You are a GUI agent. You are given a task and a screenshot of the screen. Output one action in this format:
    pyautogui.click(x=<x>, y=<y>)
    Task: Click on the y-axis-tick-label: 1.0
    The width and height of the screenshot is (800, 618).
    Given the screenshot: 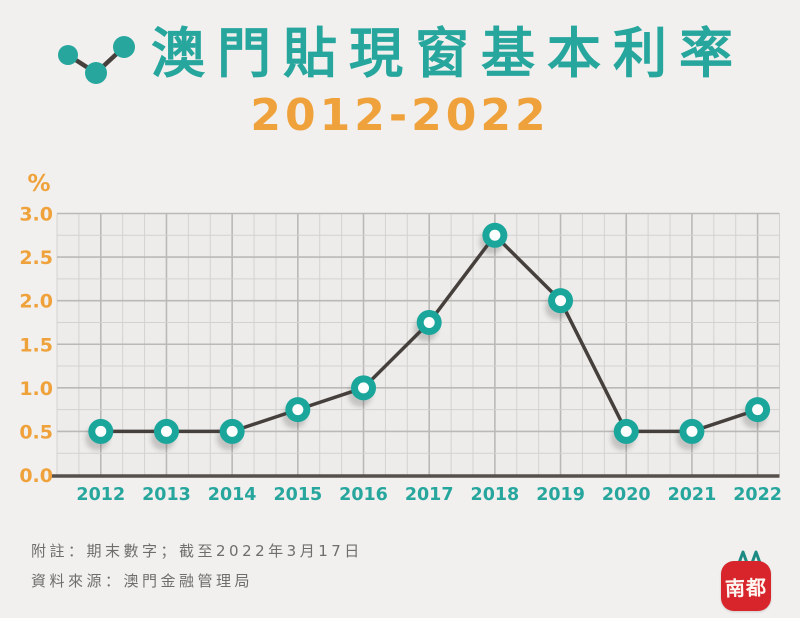 What is the action you would take?
    pyautogui.click(x=36, y=389)
    